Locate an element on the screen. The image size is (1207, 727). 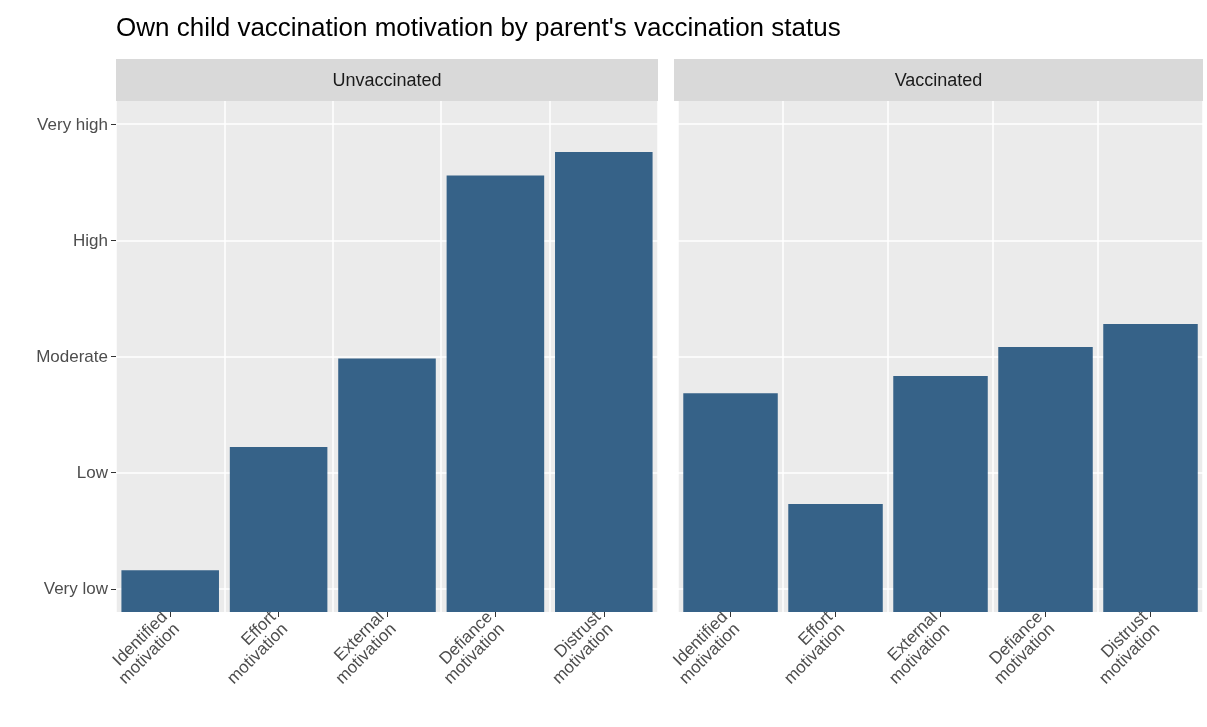
text: Moderate is located at coordinates (72, 356).